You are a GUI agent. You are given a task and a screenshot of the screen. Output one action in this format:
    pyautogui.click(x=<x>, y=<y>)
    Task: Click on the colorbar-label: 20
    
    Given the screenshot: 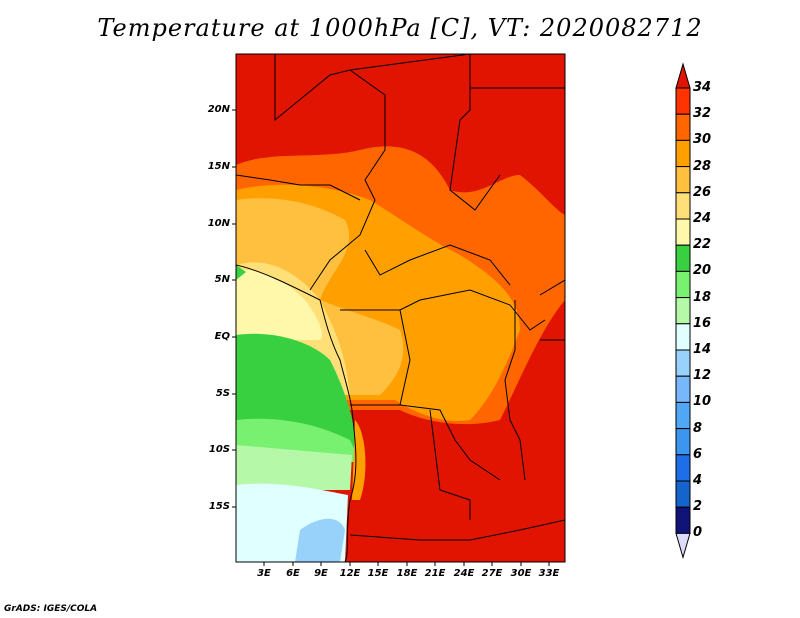 What is the action you would take?
    pyautogui.click(x=702, y=271)
    